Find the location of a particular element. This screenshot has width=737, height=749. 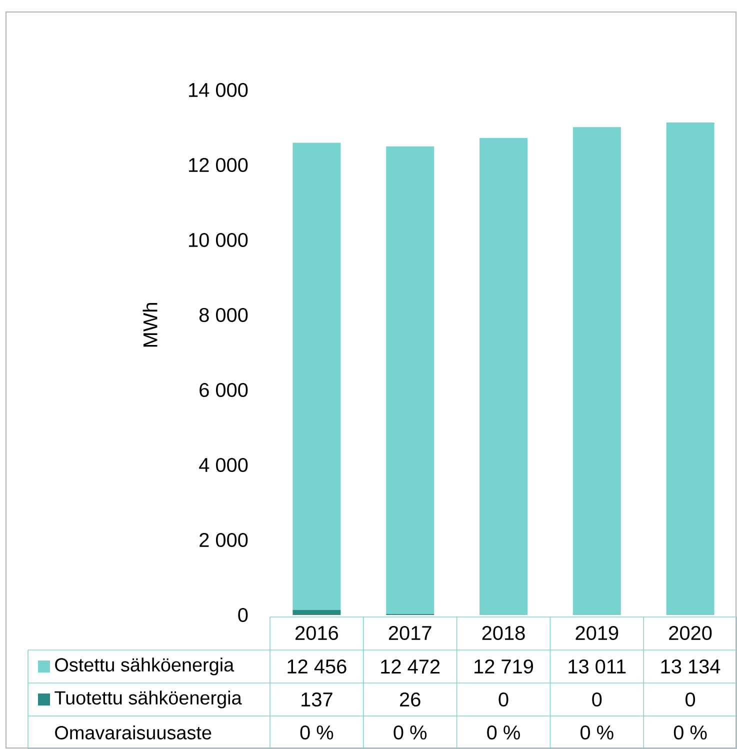

x-tick-label: 2016 is located at coordinates (317, 633).